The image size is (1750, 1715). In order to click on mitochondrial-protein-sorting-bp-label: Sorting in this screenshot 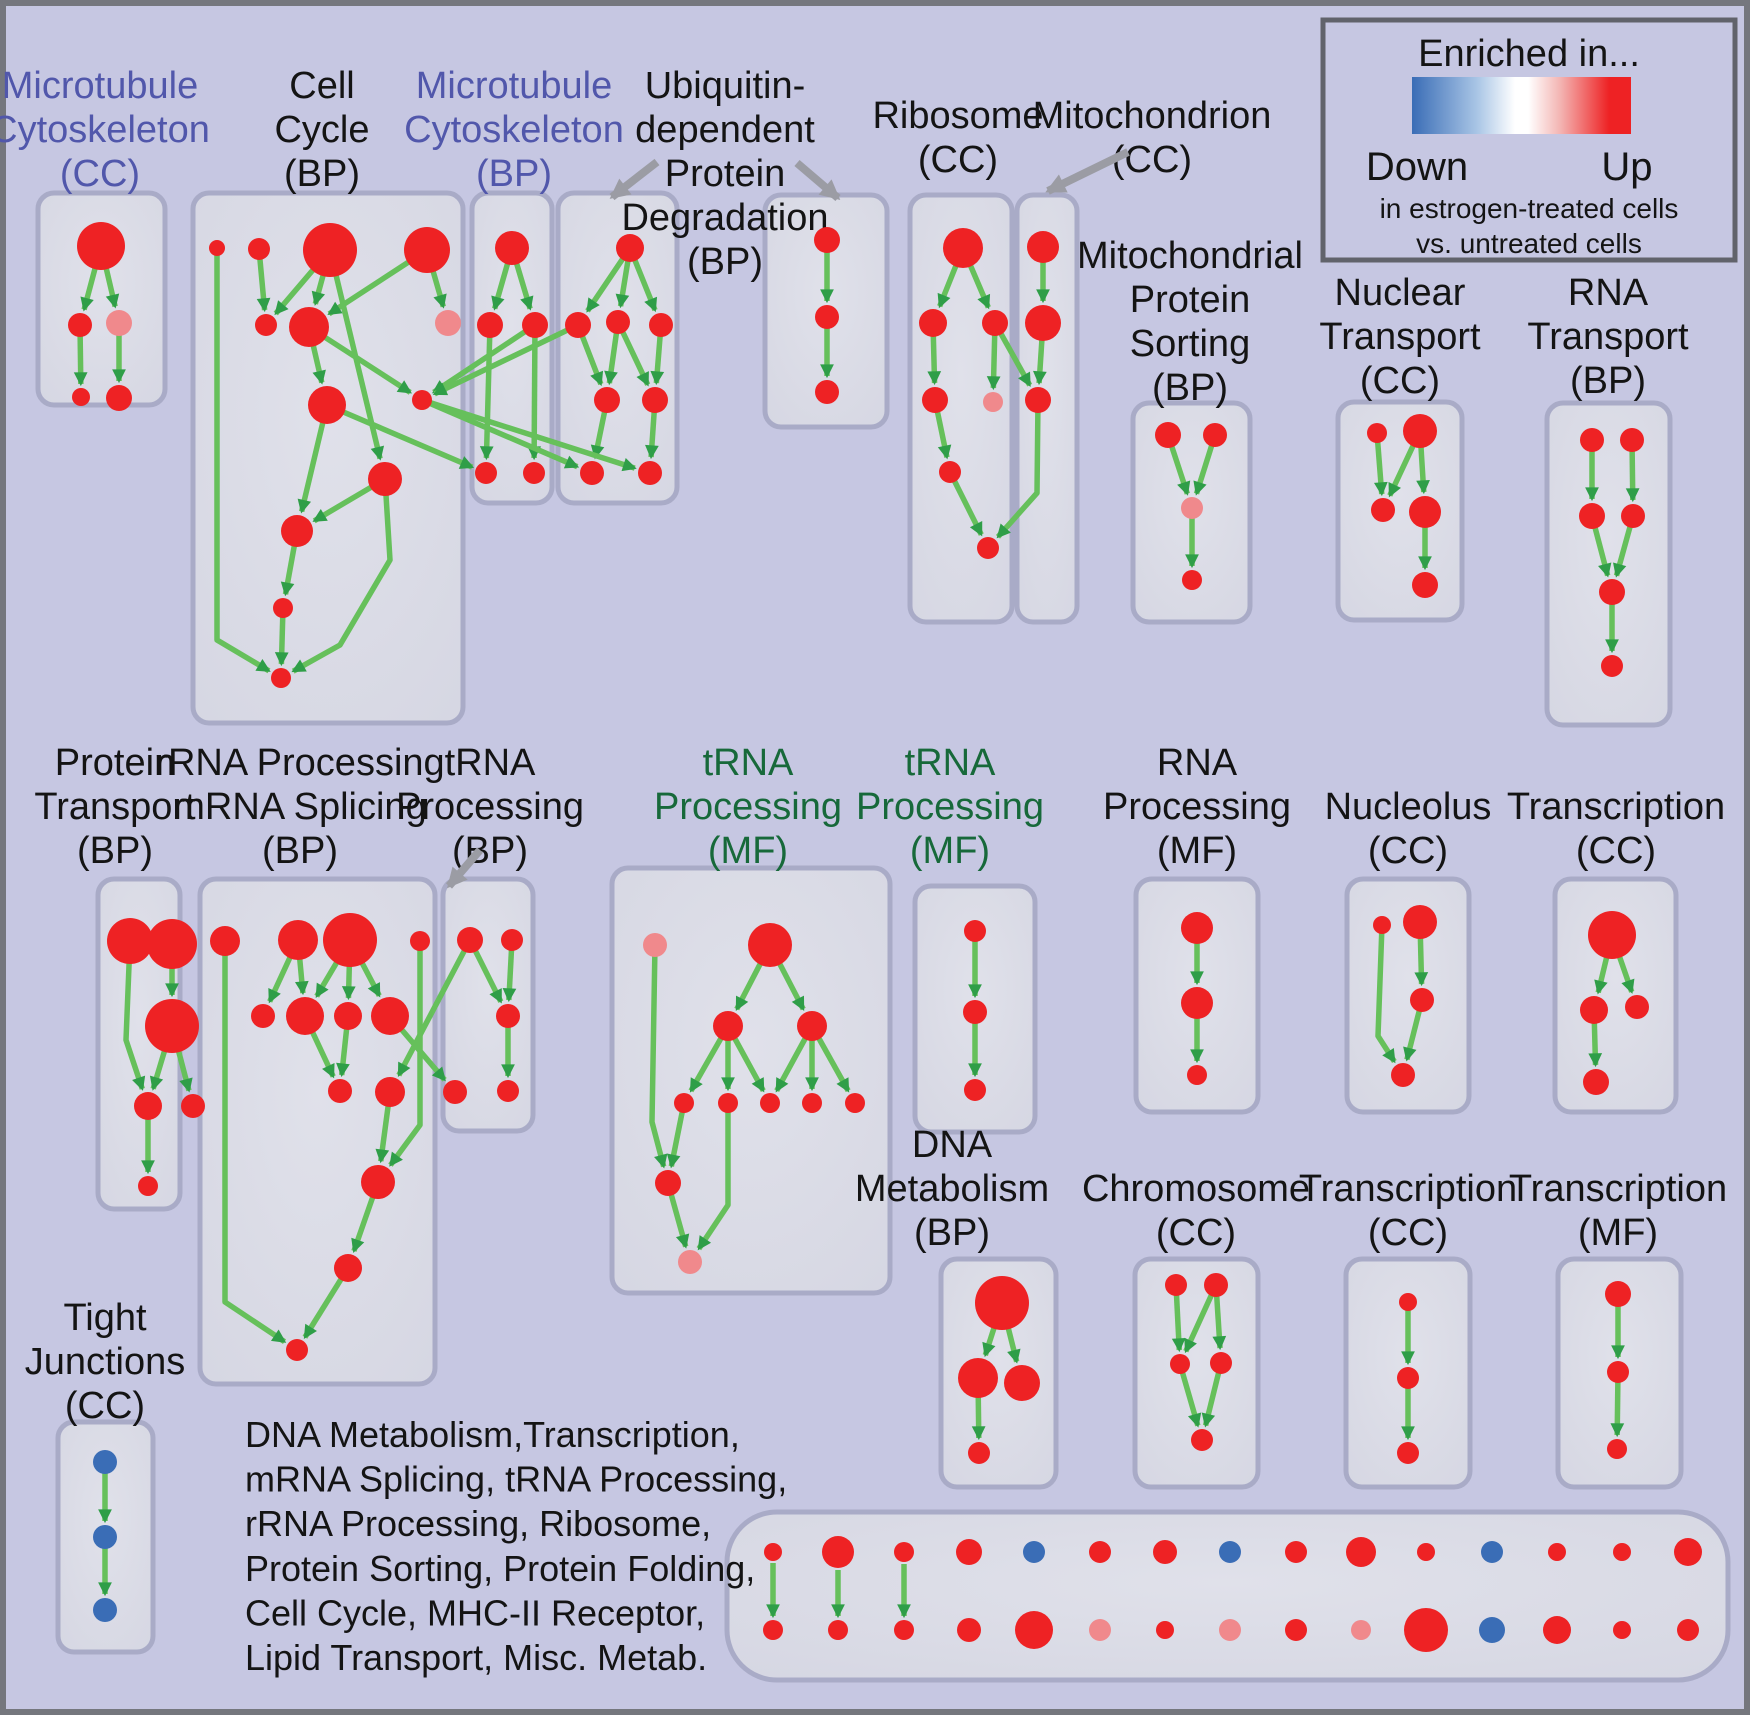, I will do `click(1190, 344)`.